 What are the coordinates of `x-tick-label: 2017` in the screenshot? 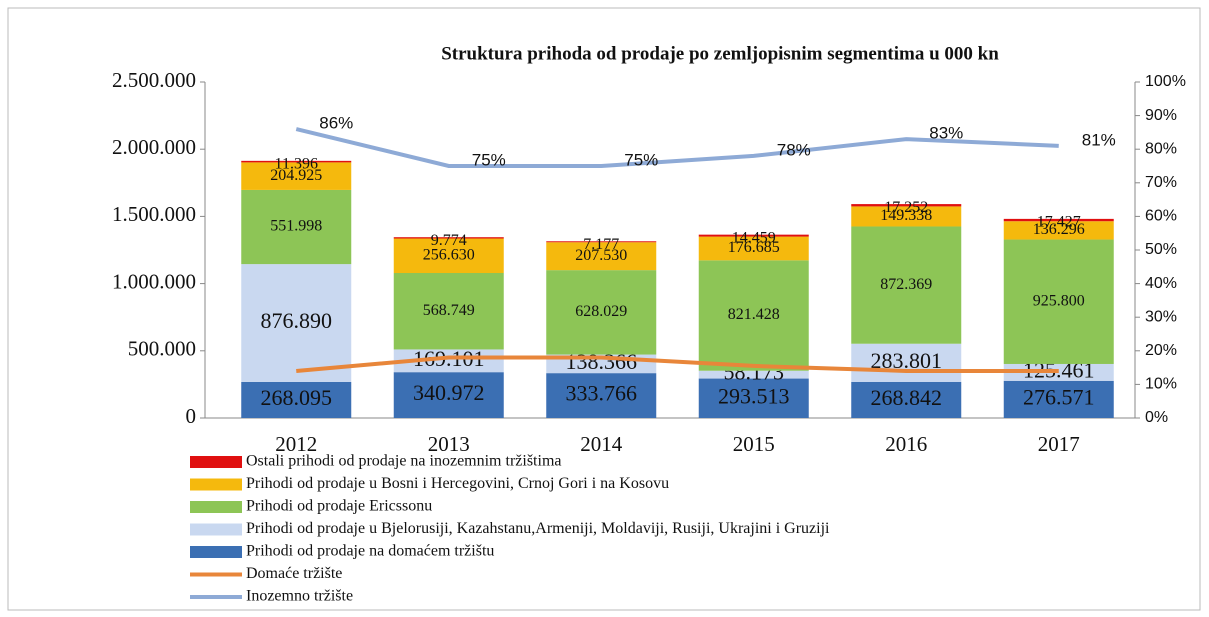 It's located at (1059, 444).